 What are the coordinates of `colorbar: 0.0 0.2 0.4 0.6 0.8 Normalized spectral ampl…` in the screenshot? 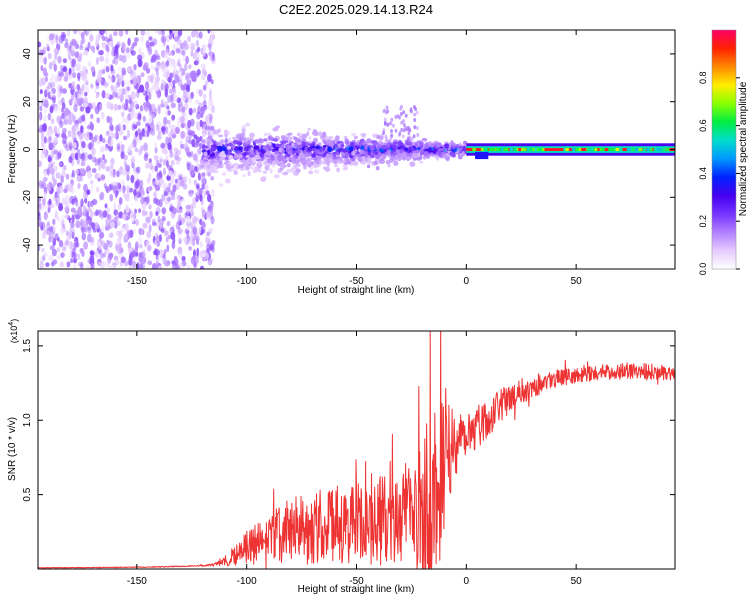 It's located at (723, 152).